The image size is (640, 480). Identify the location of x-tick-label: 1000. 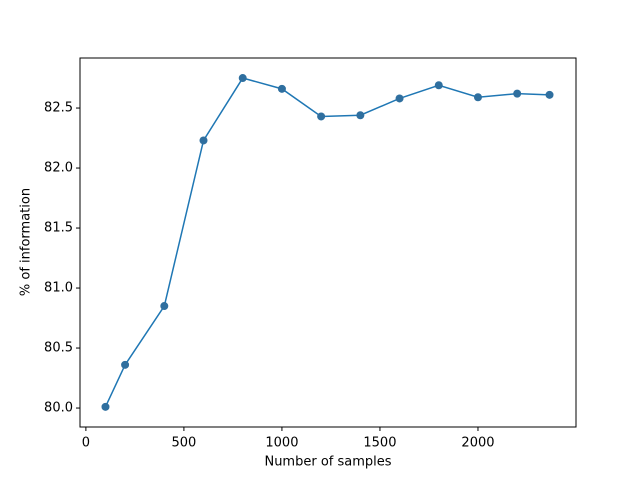
(281, 443).